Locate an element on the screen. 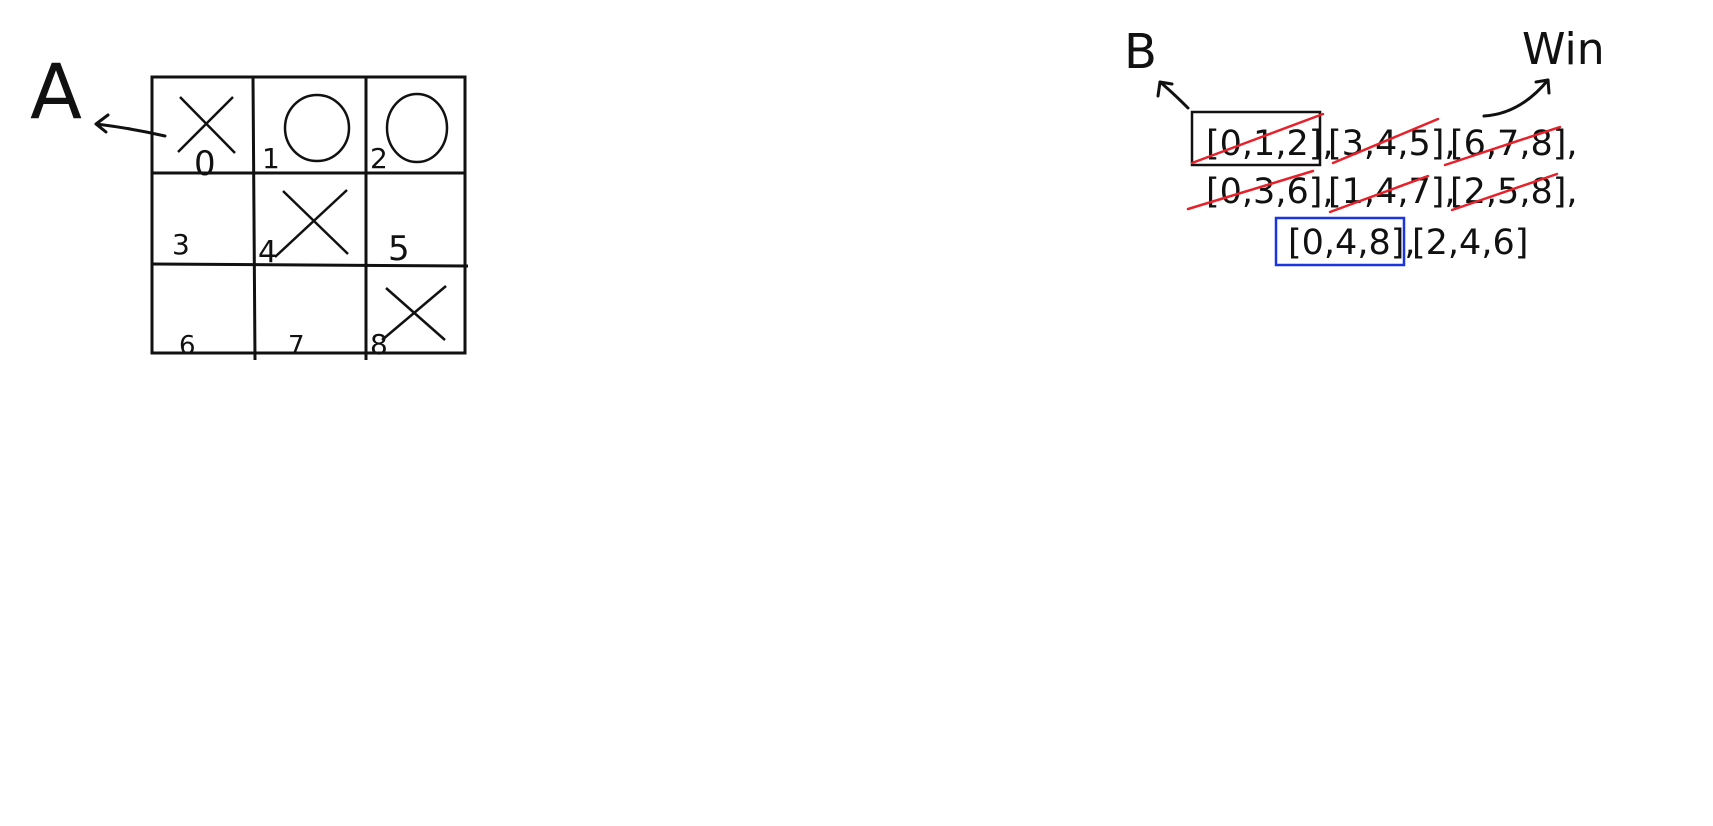 The width and height of the screenshot is (1713, 826). board-frame is located at coordinates (308, 215).